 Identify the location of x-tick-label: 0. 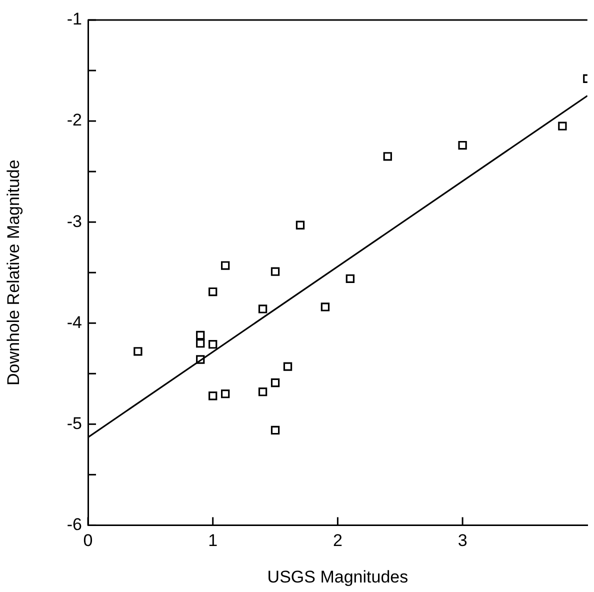
(88, 540).